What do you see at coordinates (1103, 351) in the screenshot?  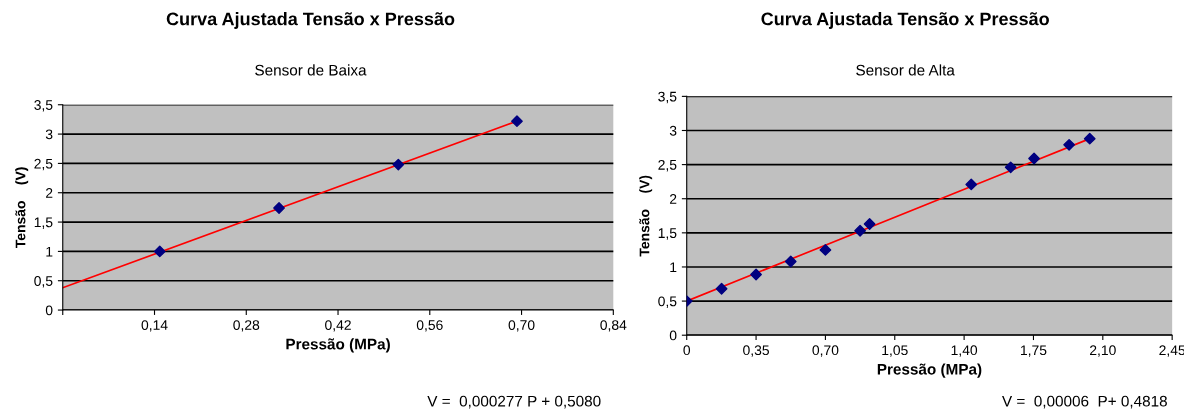 I see `x-tick-label: 2,10` at bounding box center [1103, 351].